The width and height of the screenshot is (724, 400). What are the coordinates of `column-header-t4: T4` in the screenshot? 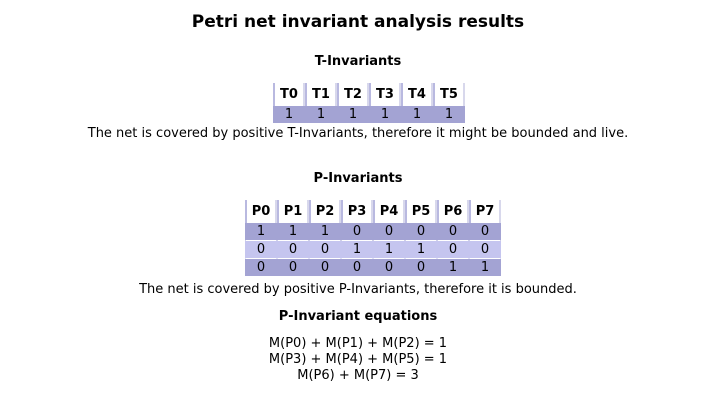 It's located at (417, 94).